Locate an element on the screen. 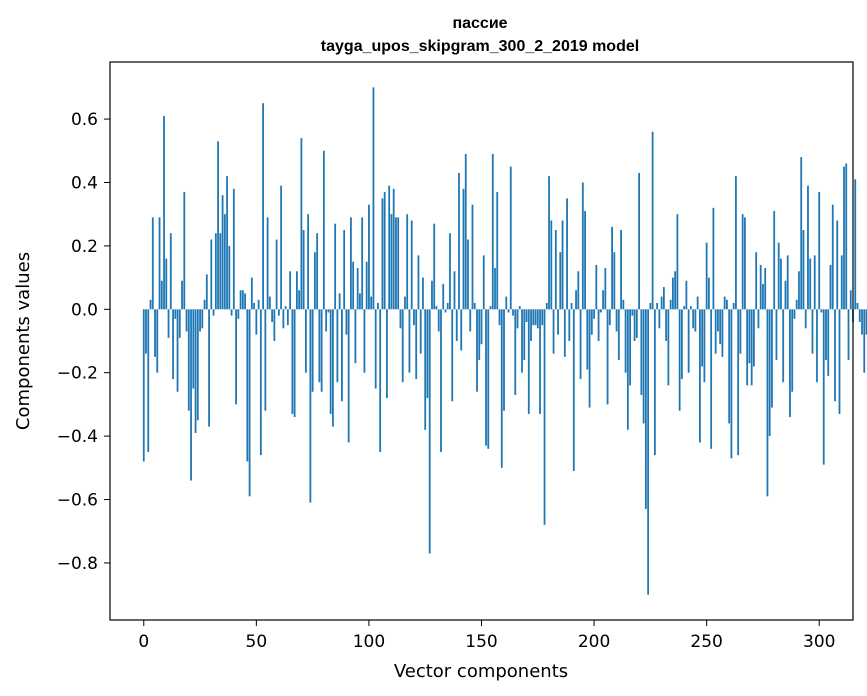 This screenshot has height=696, width=867. x-tick-label: 200 is located at coordinates (594, 642).